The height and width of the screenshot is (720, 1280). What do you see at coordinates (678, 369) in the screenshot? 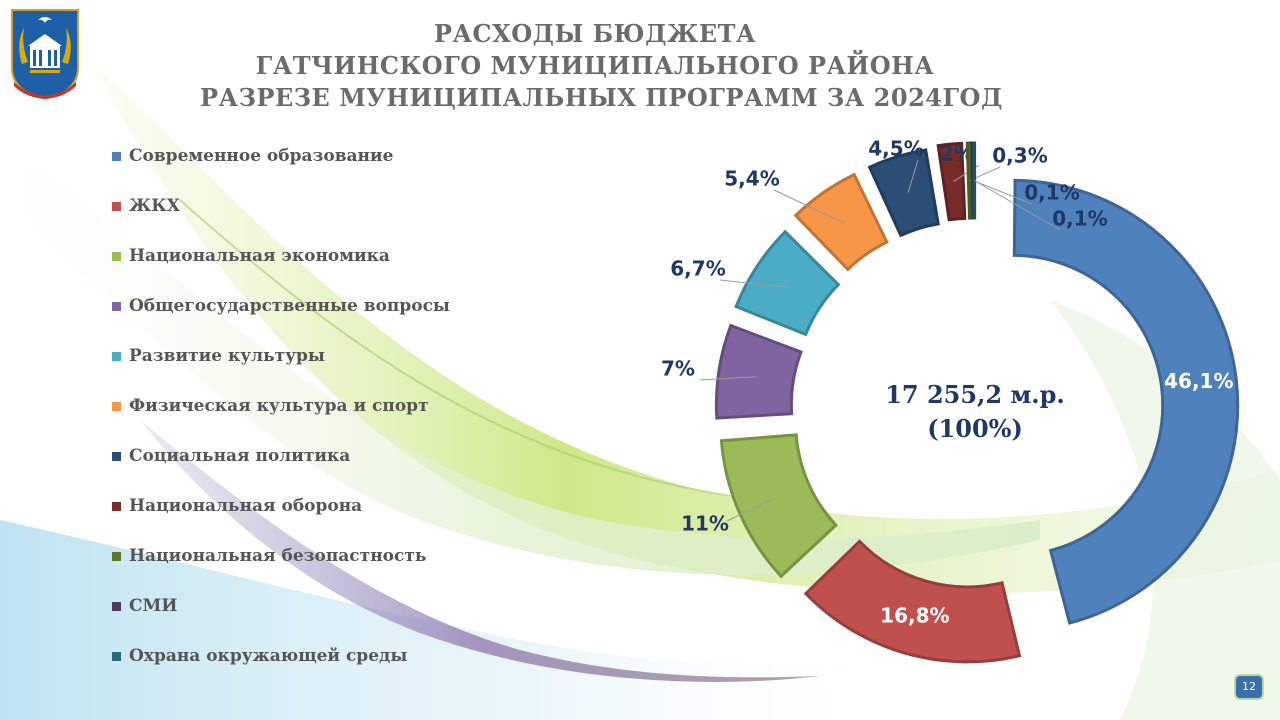
I see `slice-value-label: 7%` at bounding box center [678, 369].